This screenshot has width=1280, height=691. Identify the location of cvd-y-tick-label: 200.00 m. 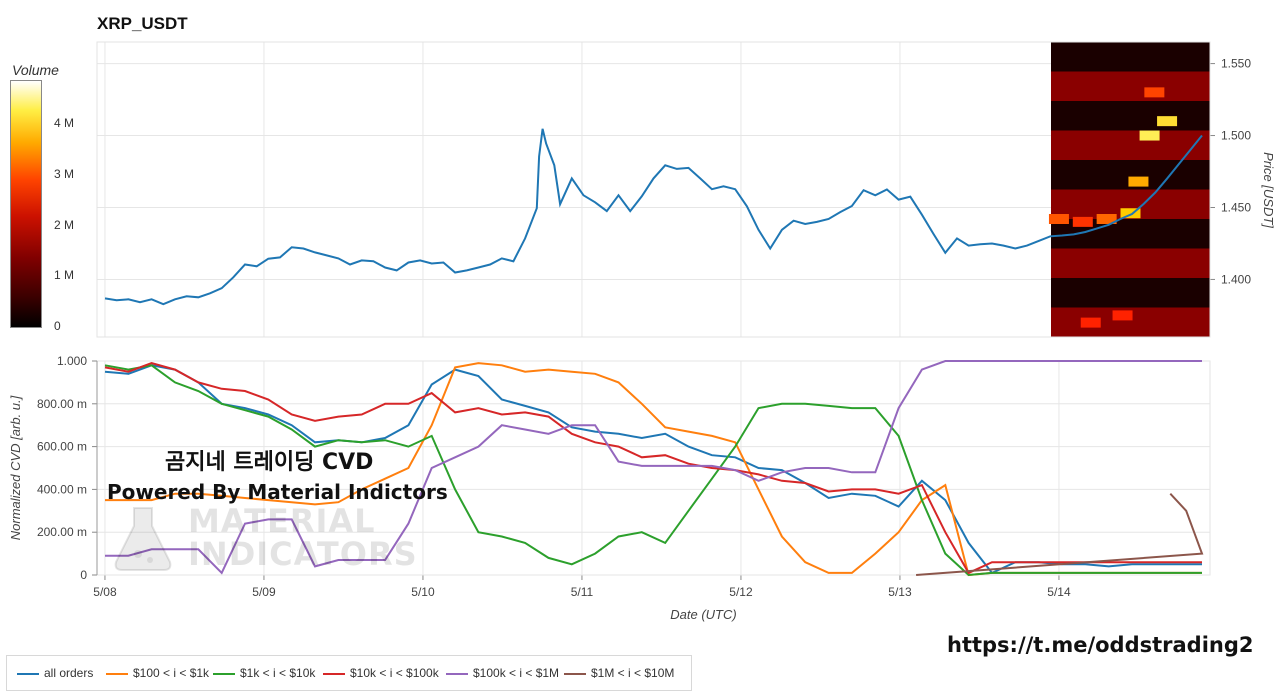
(62, 532).